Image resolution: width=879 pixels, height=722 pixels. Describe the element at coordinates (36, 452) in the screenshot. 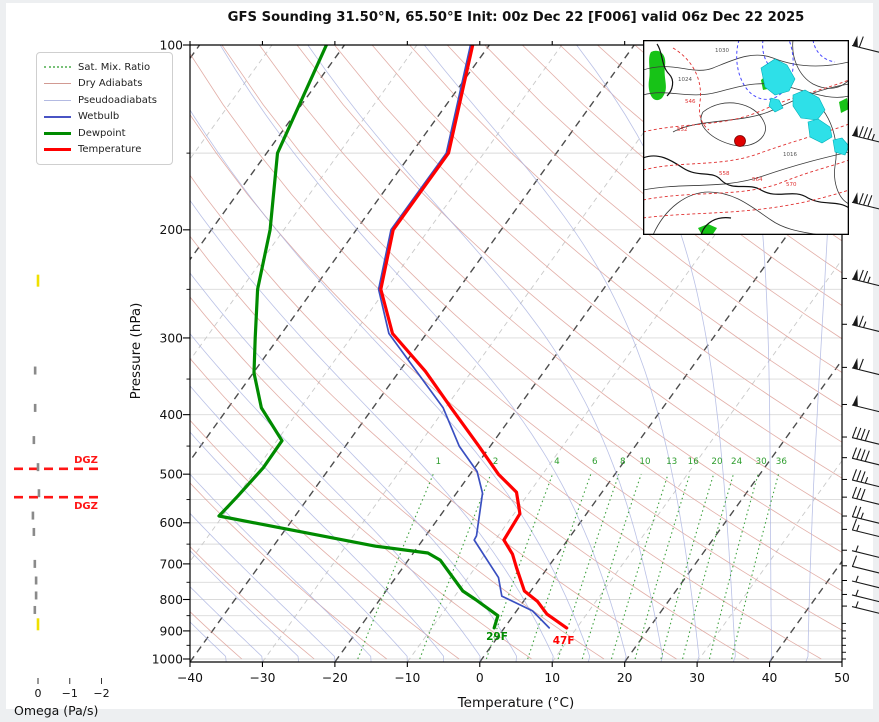

I see `omega-profile` at that location.